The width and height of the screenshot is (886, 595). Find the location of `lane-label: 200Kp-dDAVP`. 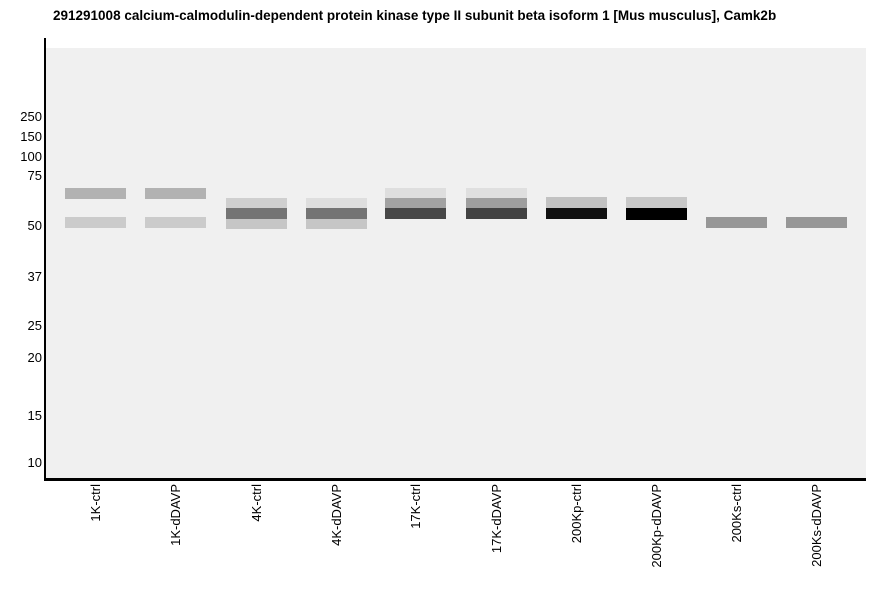

lane-label: 200Kp-dDAVP is located at coordinates (656, 526).